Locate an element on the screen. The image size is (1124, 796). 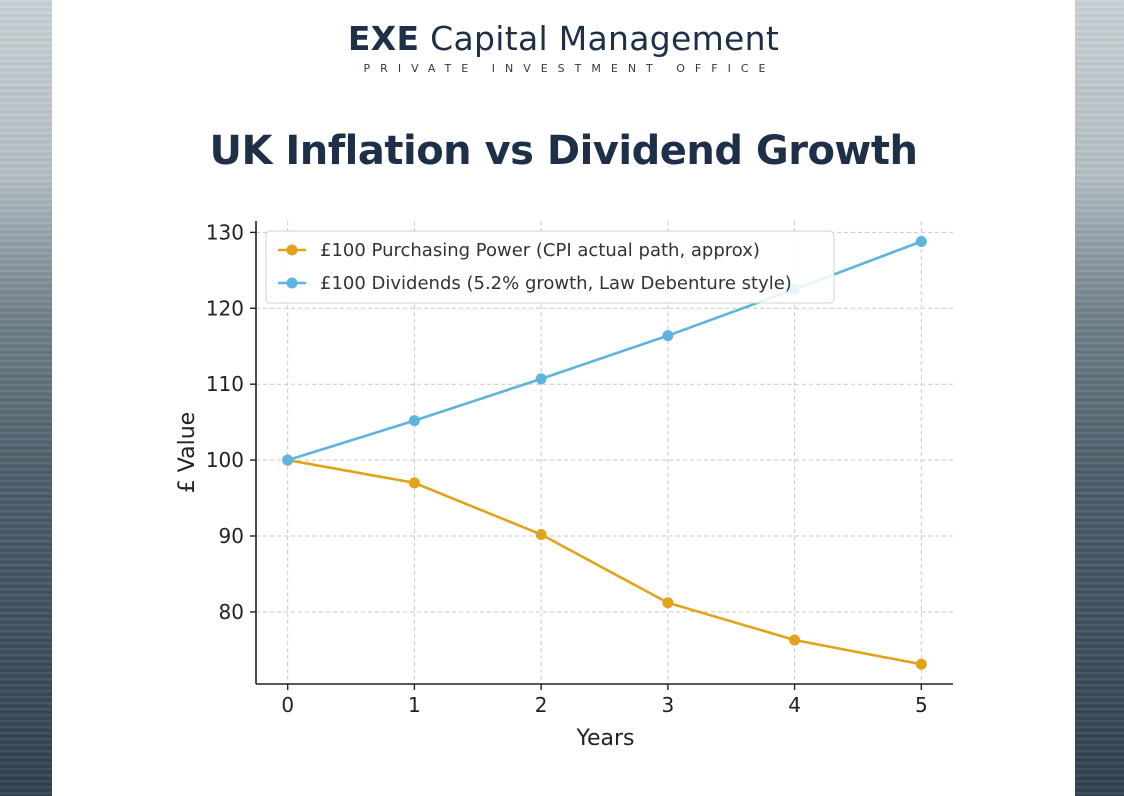
brand-subtitle: PRIVATE INVESTMENT OFFICE is located at coordinates (569, 68).